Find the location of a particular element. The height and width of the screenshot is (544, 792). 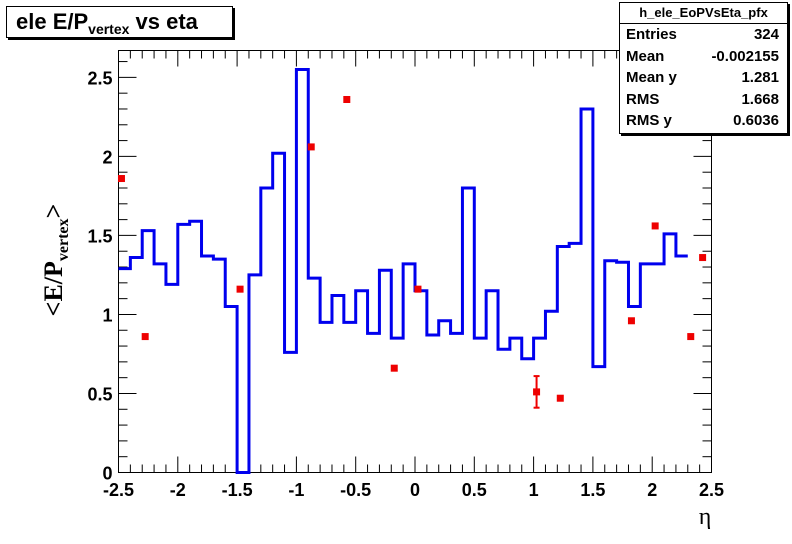

y-axis-label-main: <E/P is located at coordinates (53, 288).